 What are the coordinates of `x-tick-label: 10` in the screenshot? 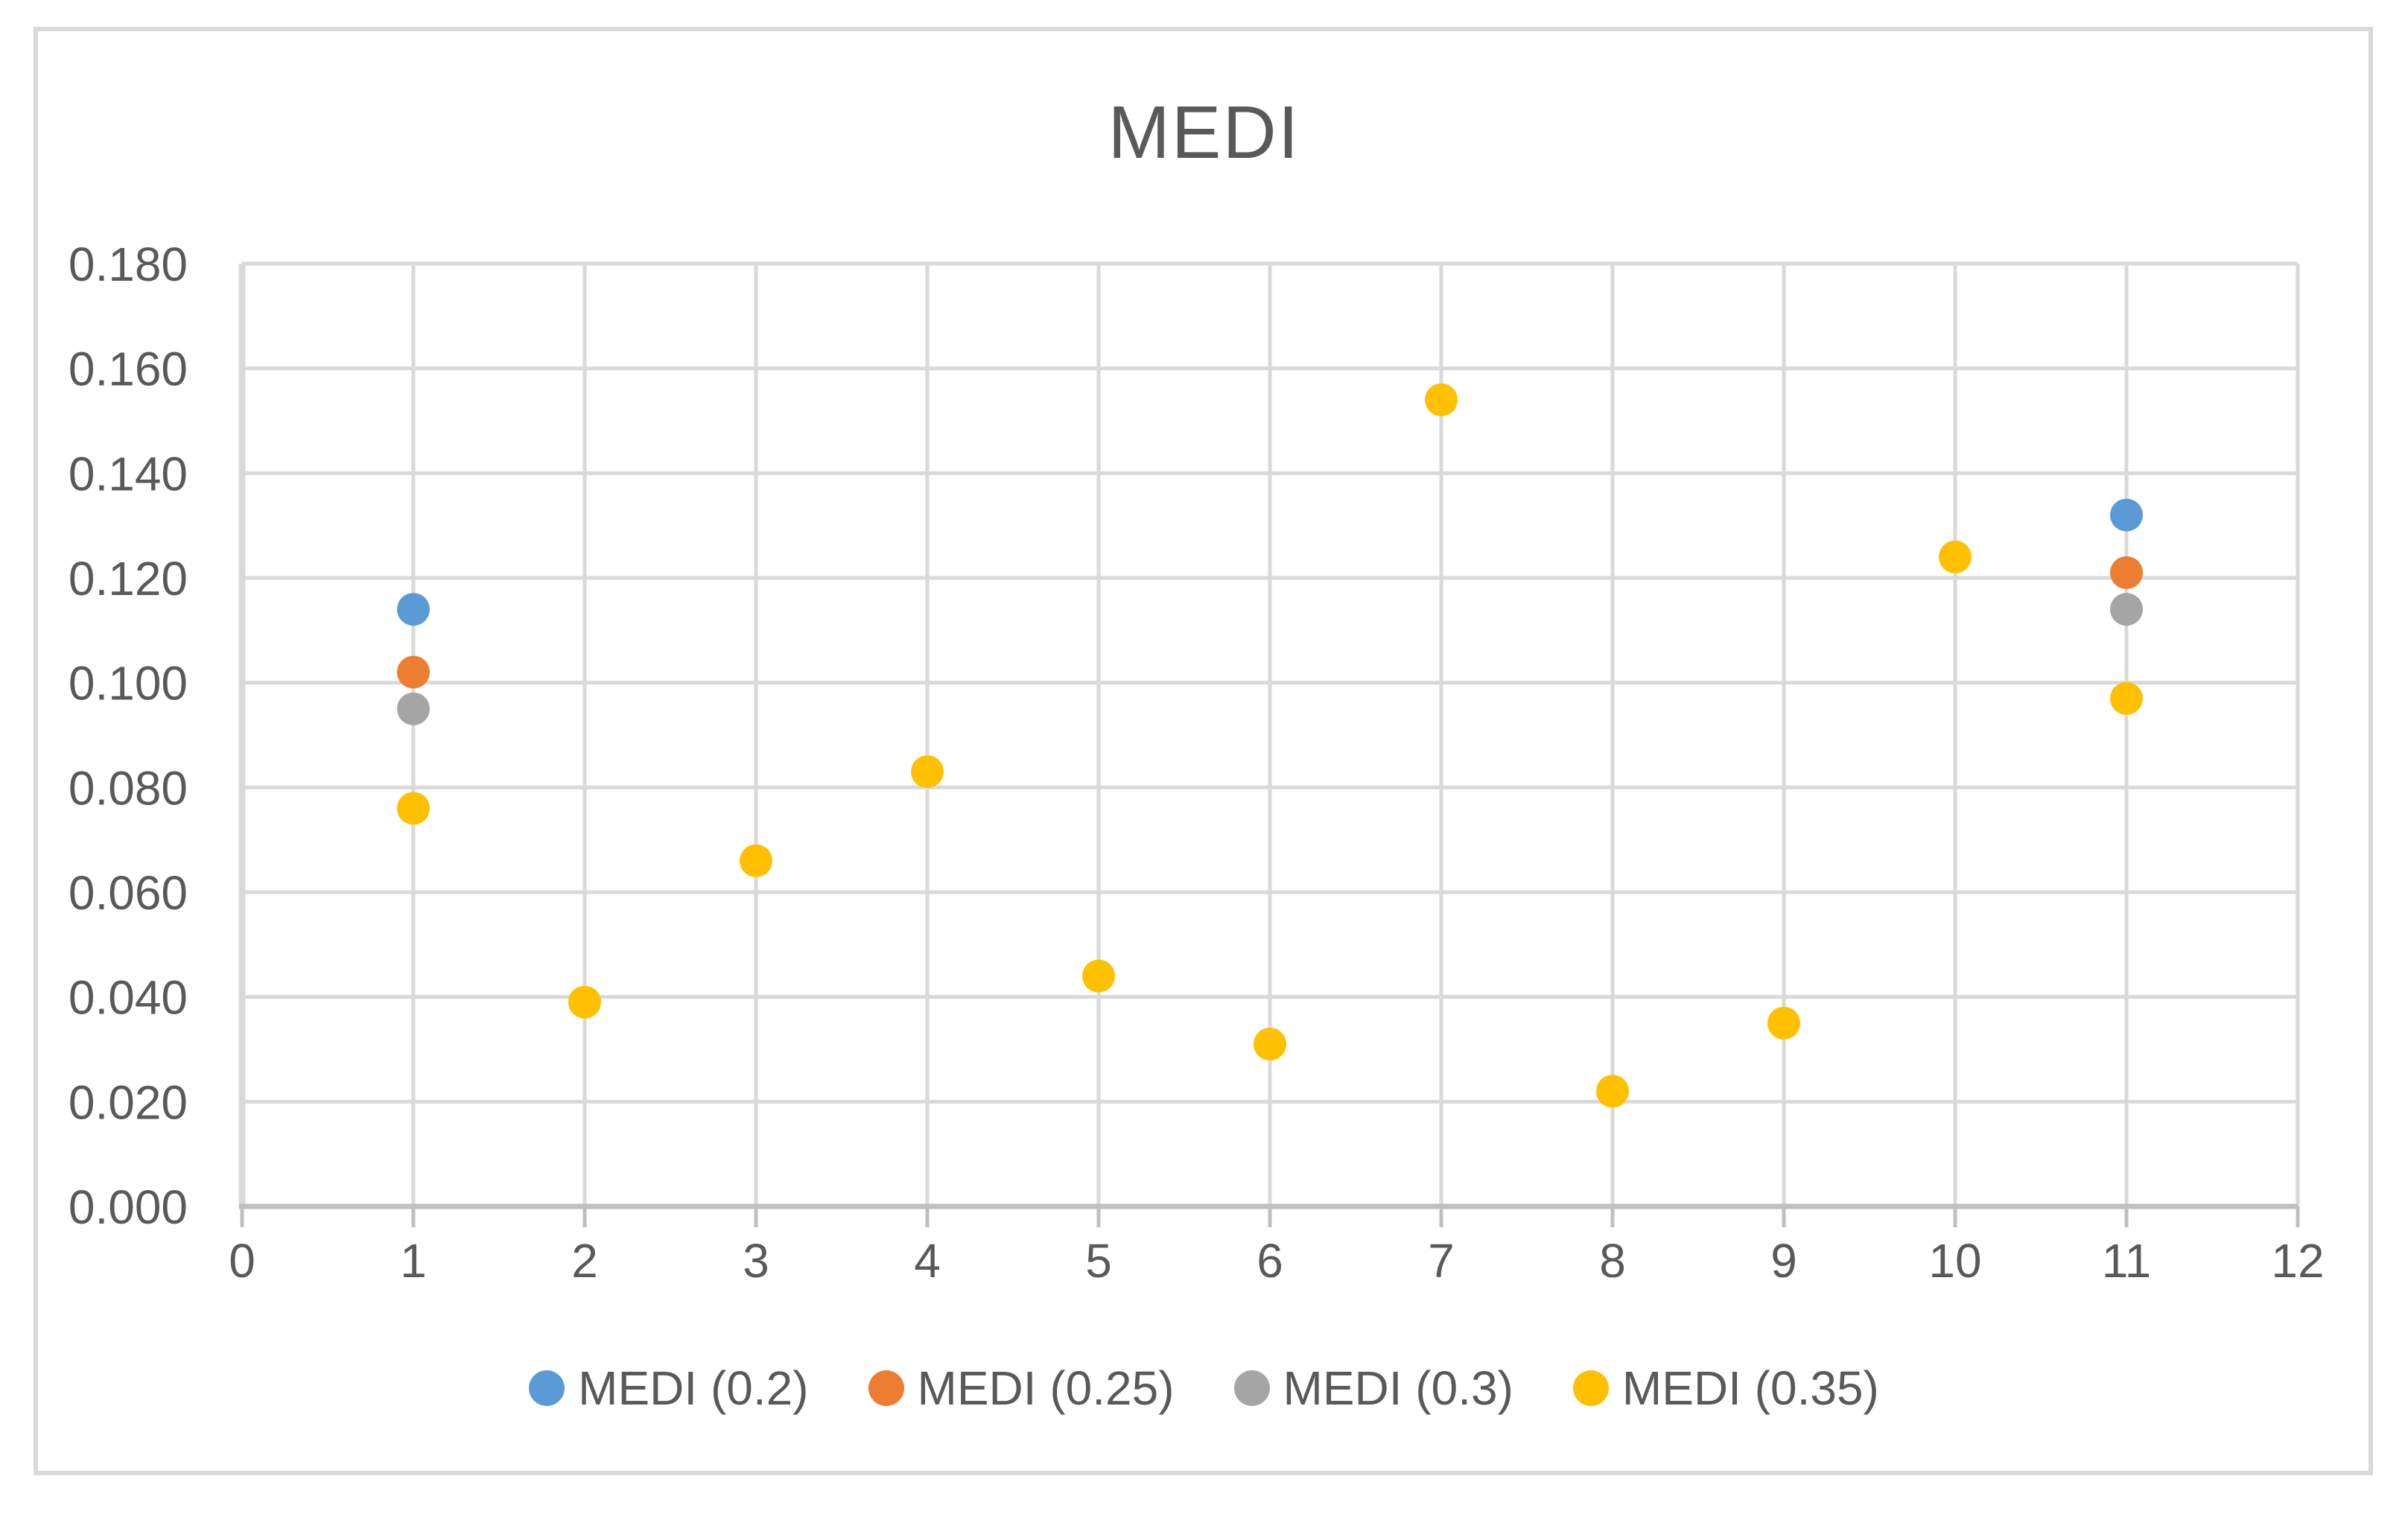 It's located at (1954, 1261).